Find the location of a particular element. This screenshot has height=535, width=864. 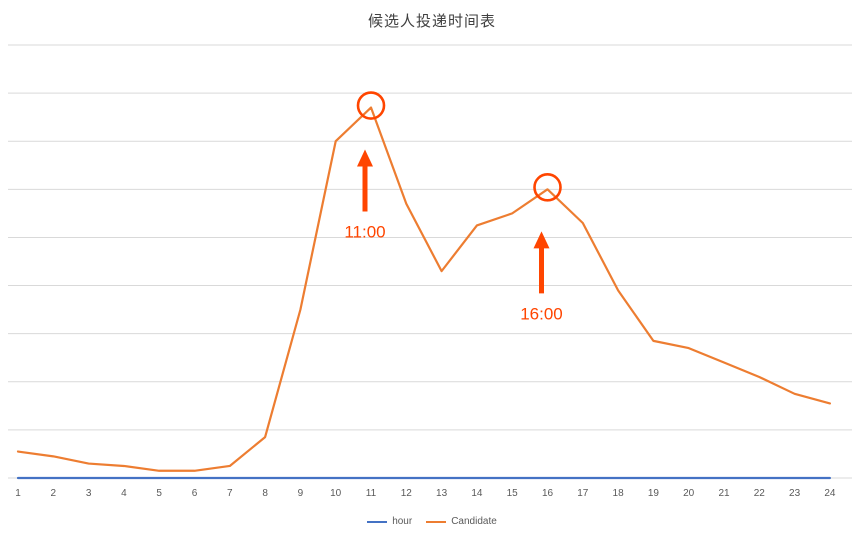

x-axis-label: 20 is located at coordinates (689, 493).